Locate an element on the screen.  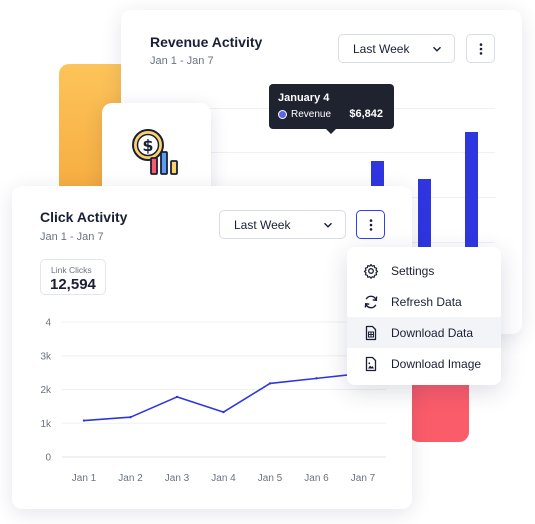
x-tick-label: Jan 6 is located at coordinates (316, 478).